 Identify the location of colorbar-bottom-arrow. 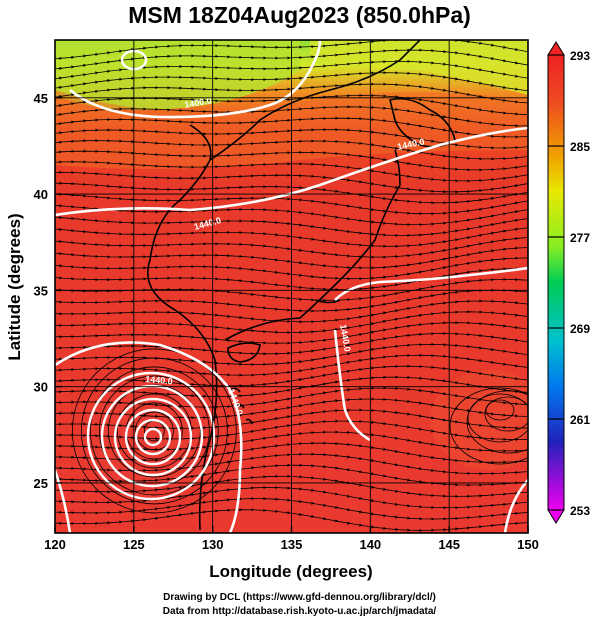
(556, 516).